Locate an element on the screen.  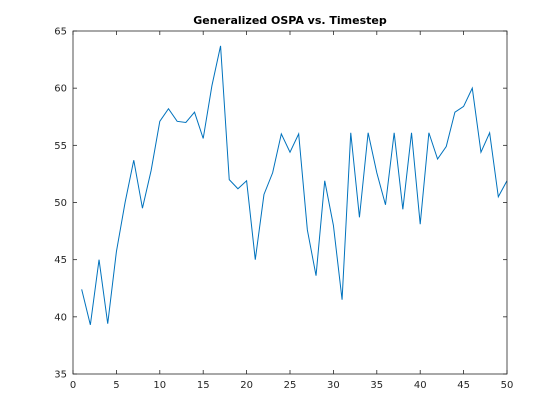
x-tick-label: 10 is located at coordinates (159, 385).